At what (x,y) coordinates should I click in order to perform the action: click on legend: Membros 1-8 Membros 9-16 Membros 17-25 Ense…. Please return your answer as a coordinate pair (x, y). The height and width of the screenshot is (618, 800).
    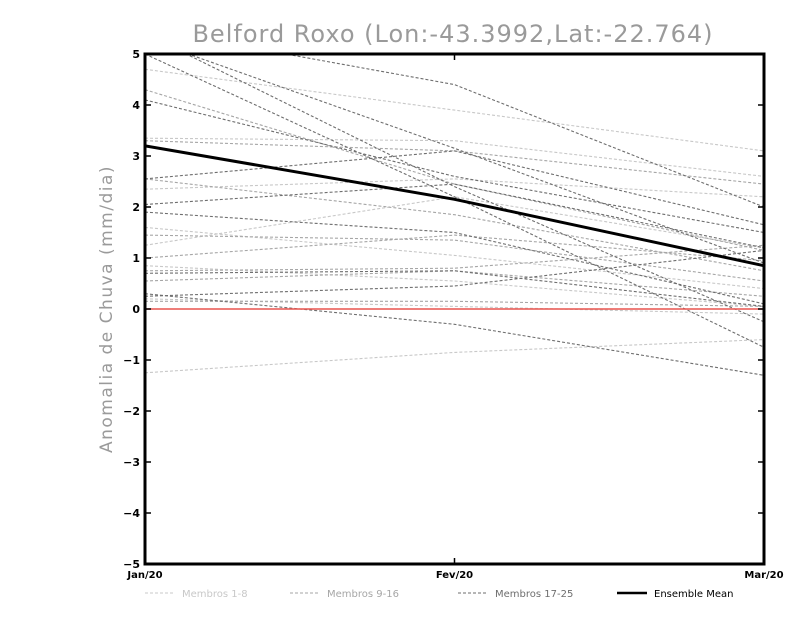
    Looking at the image, I should click on (439, 594).